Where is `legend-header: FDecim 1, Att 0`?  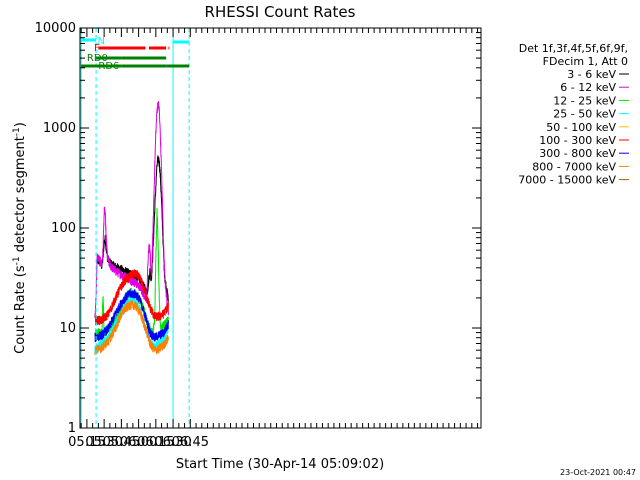
legend-header: FDecim 1, Att 0 is located at coordinates (585, 61).